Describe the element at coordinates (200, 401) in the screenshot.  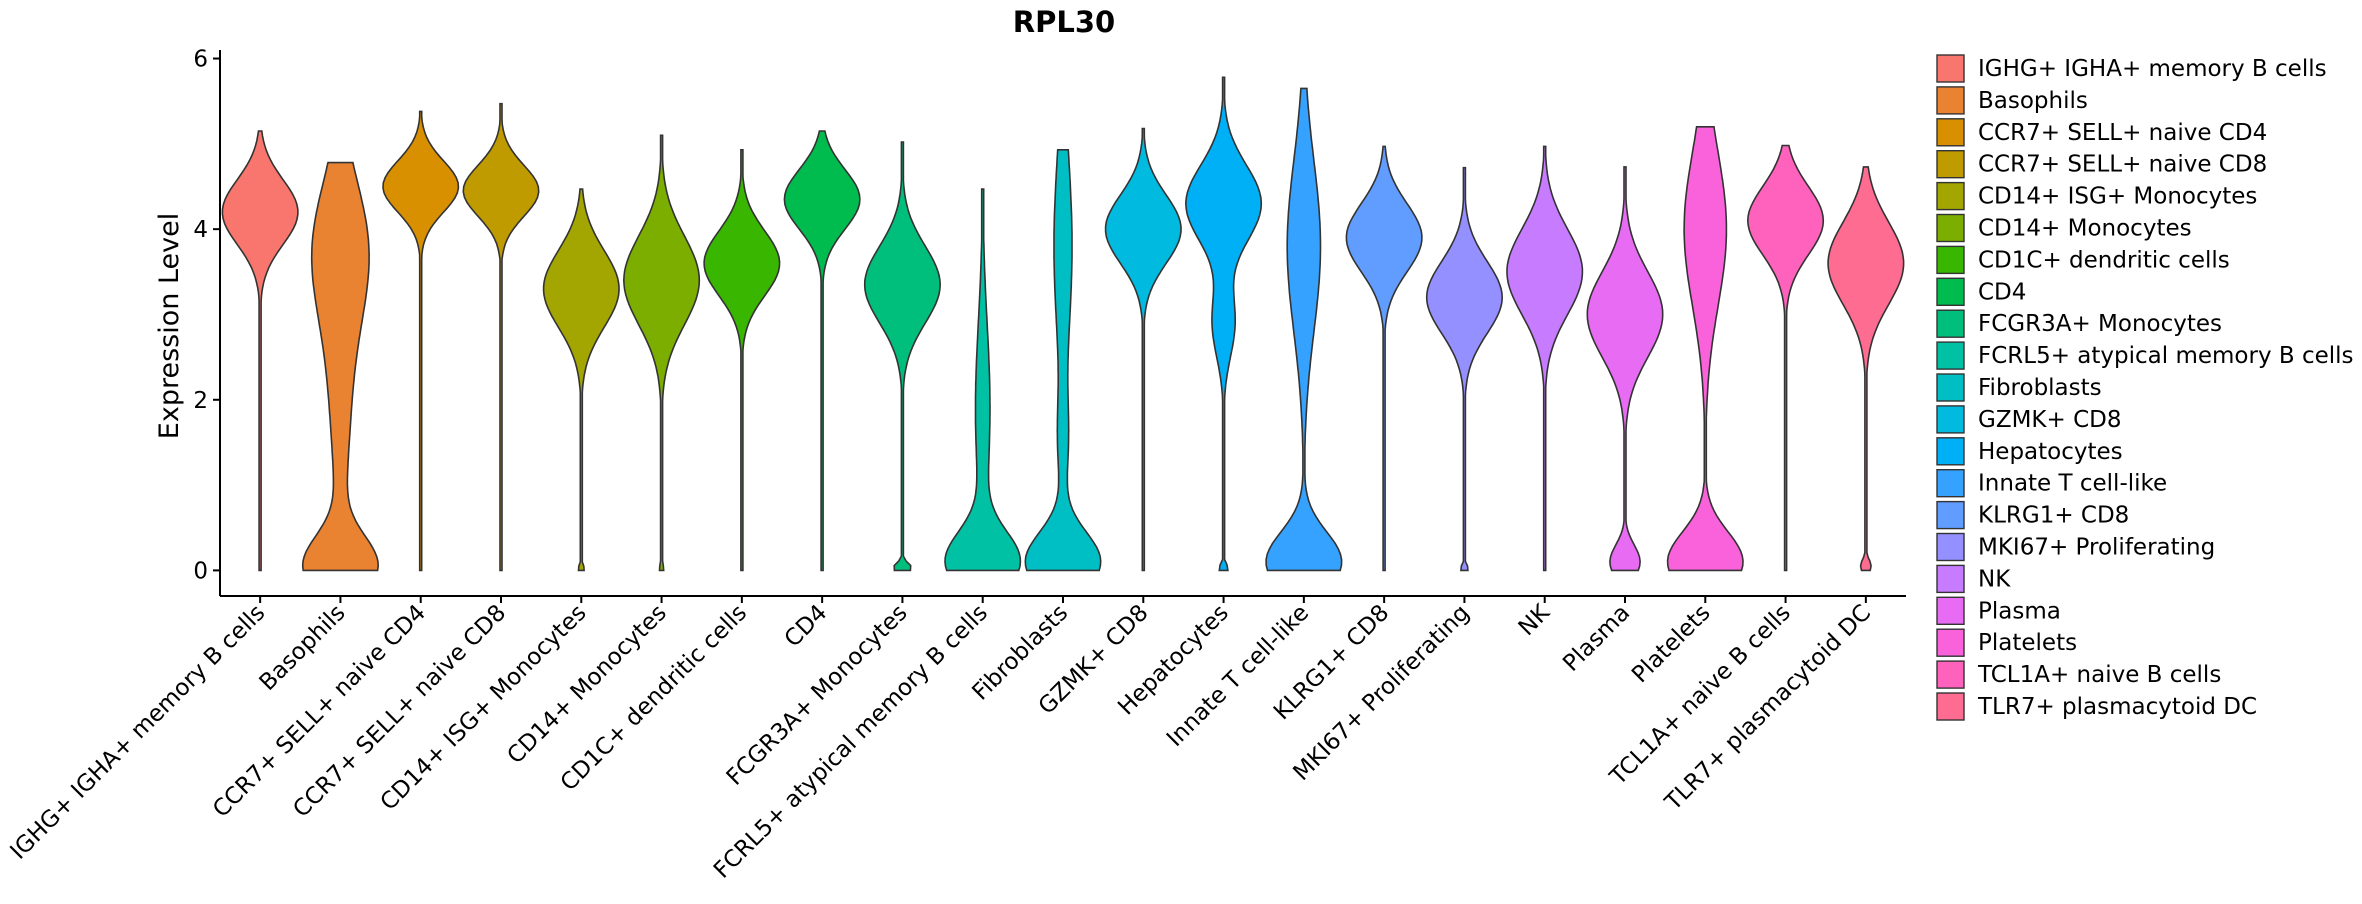
I see `y-tick-label: 2` at that location.